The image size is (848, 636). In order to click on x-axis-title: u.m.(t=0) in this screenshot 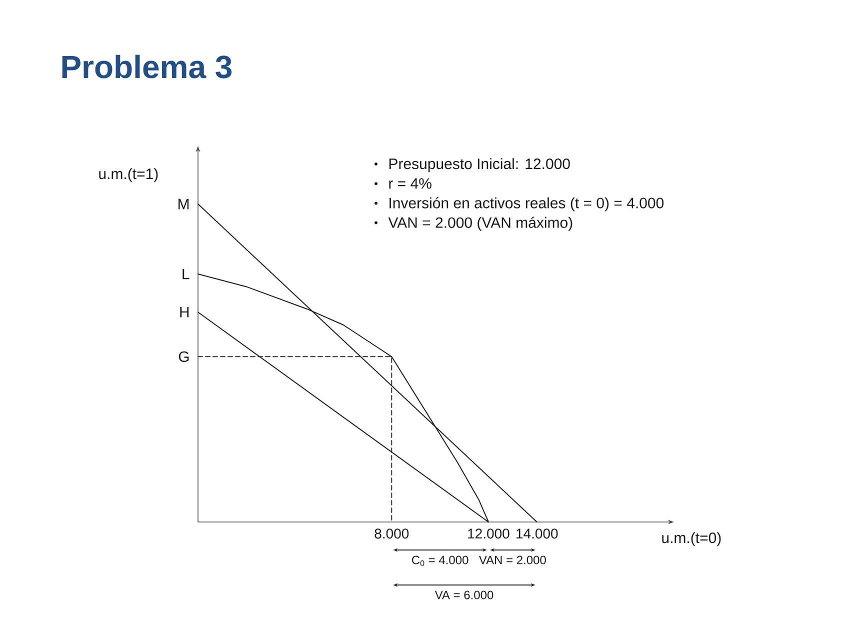, I will do `click(691, 539)`.